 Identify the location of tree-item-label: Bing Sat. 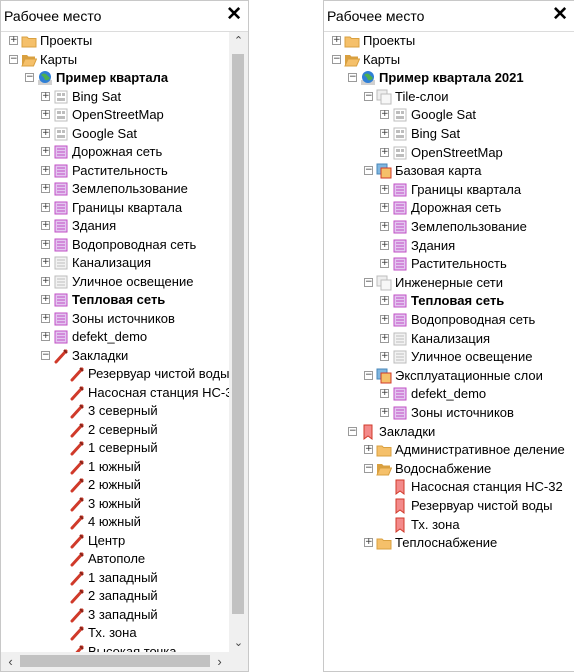
(97, 96).